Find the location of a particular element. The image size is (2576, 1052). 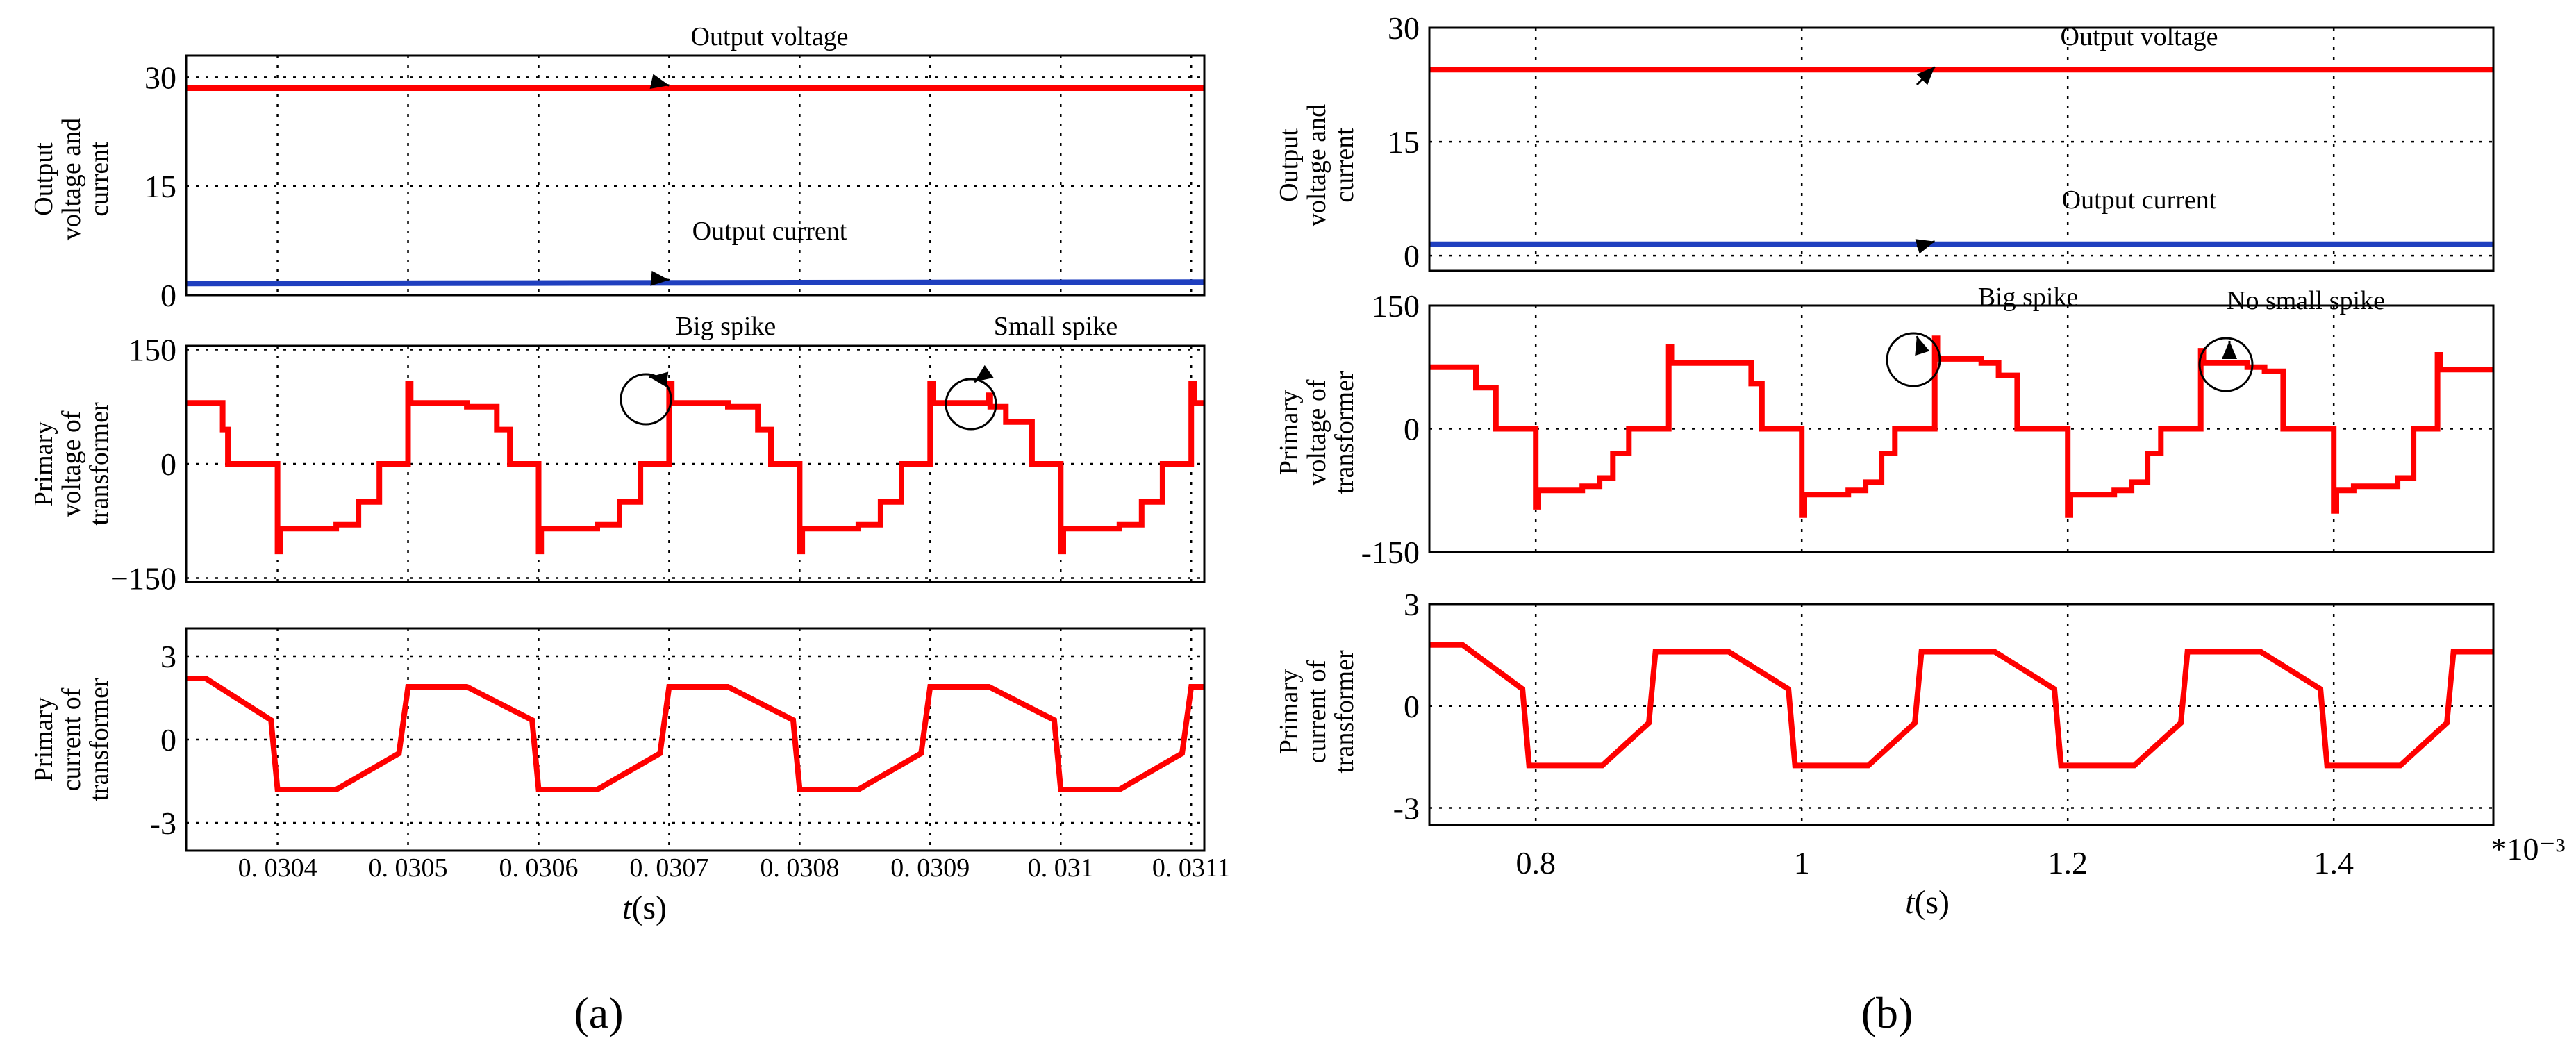

chart-a-panel-0-ytick-label: 0 is located at coordinates (168, 295).